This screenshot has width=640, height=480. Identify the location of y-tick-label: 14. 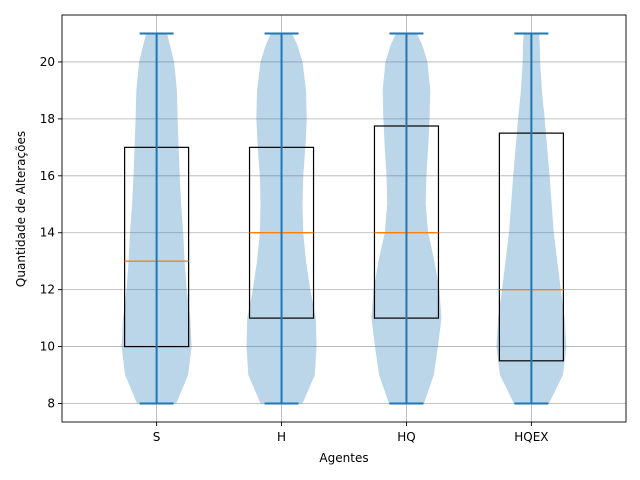
(47, 233).